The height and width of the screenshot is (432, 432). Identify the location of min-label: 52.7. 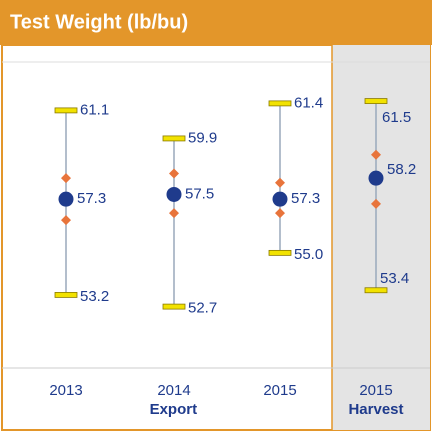
(202, 308).